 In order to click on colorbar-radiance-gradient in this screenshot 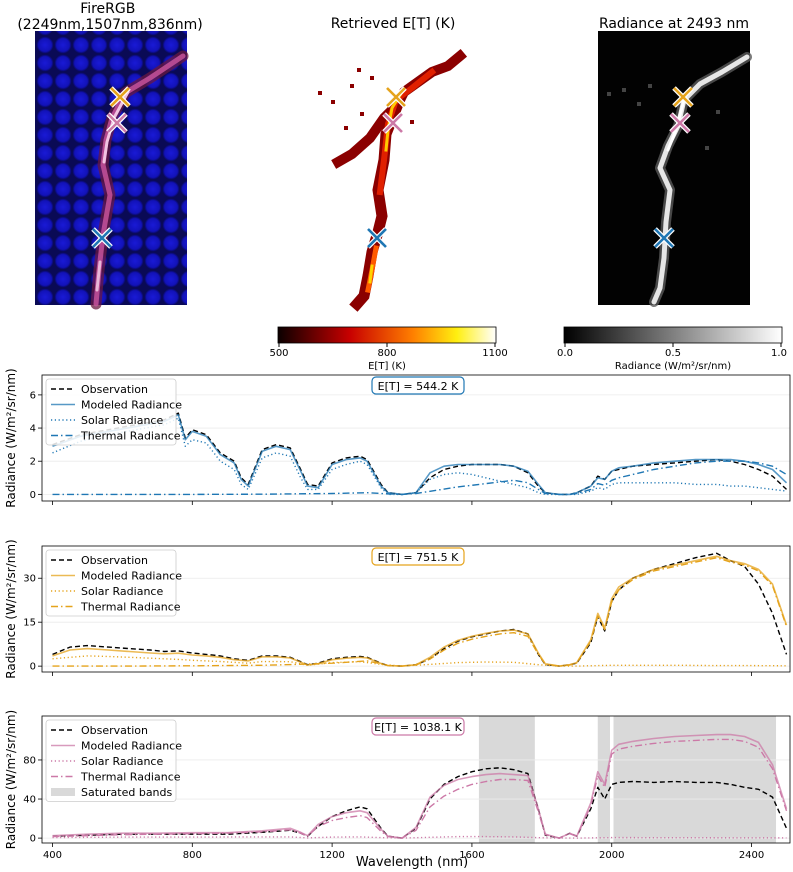, I will do `click(673, 335)`.